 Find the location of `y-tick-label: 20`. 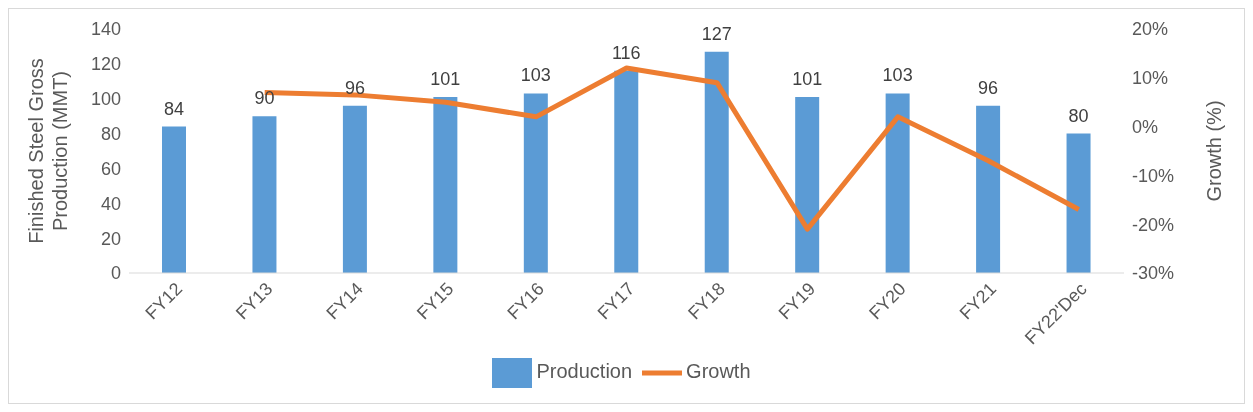

y-tick-label: 20 is located at coordinates (110, 238).